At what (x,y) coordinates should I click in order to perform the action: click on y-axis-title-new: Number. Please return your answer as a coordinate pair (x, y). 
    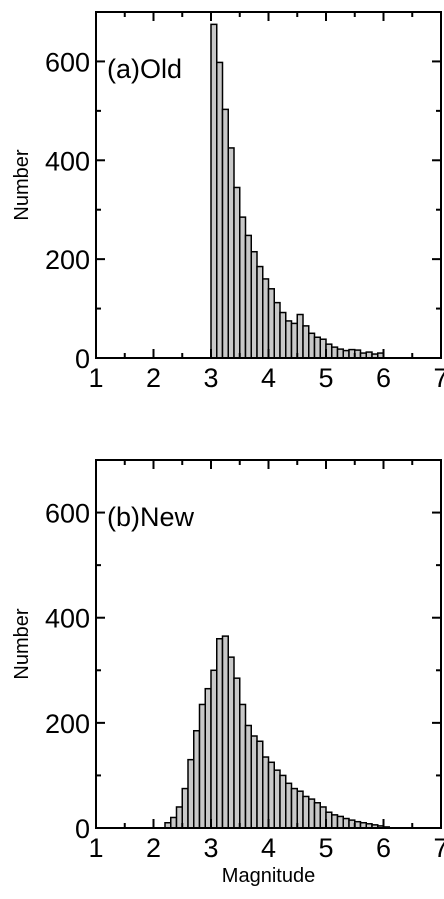
    Looking at the image, I should click on (22, 643).